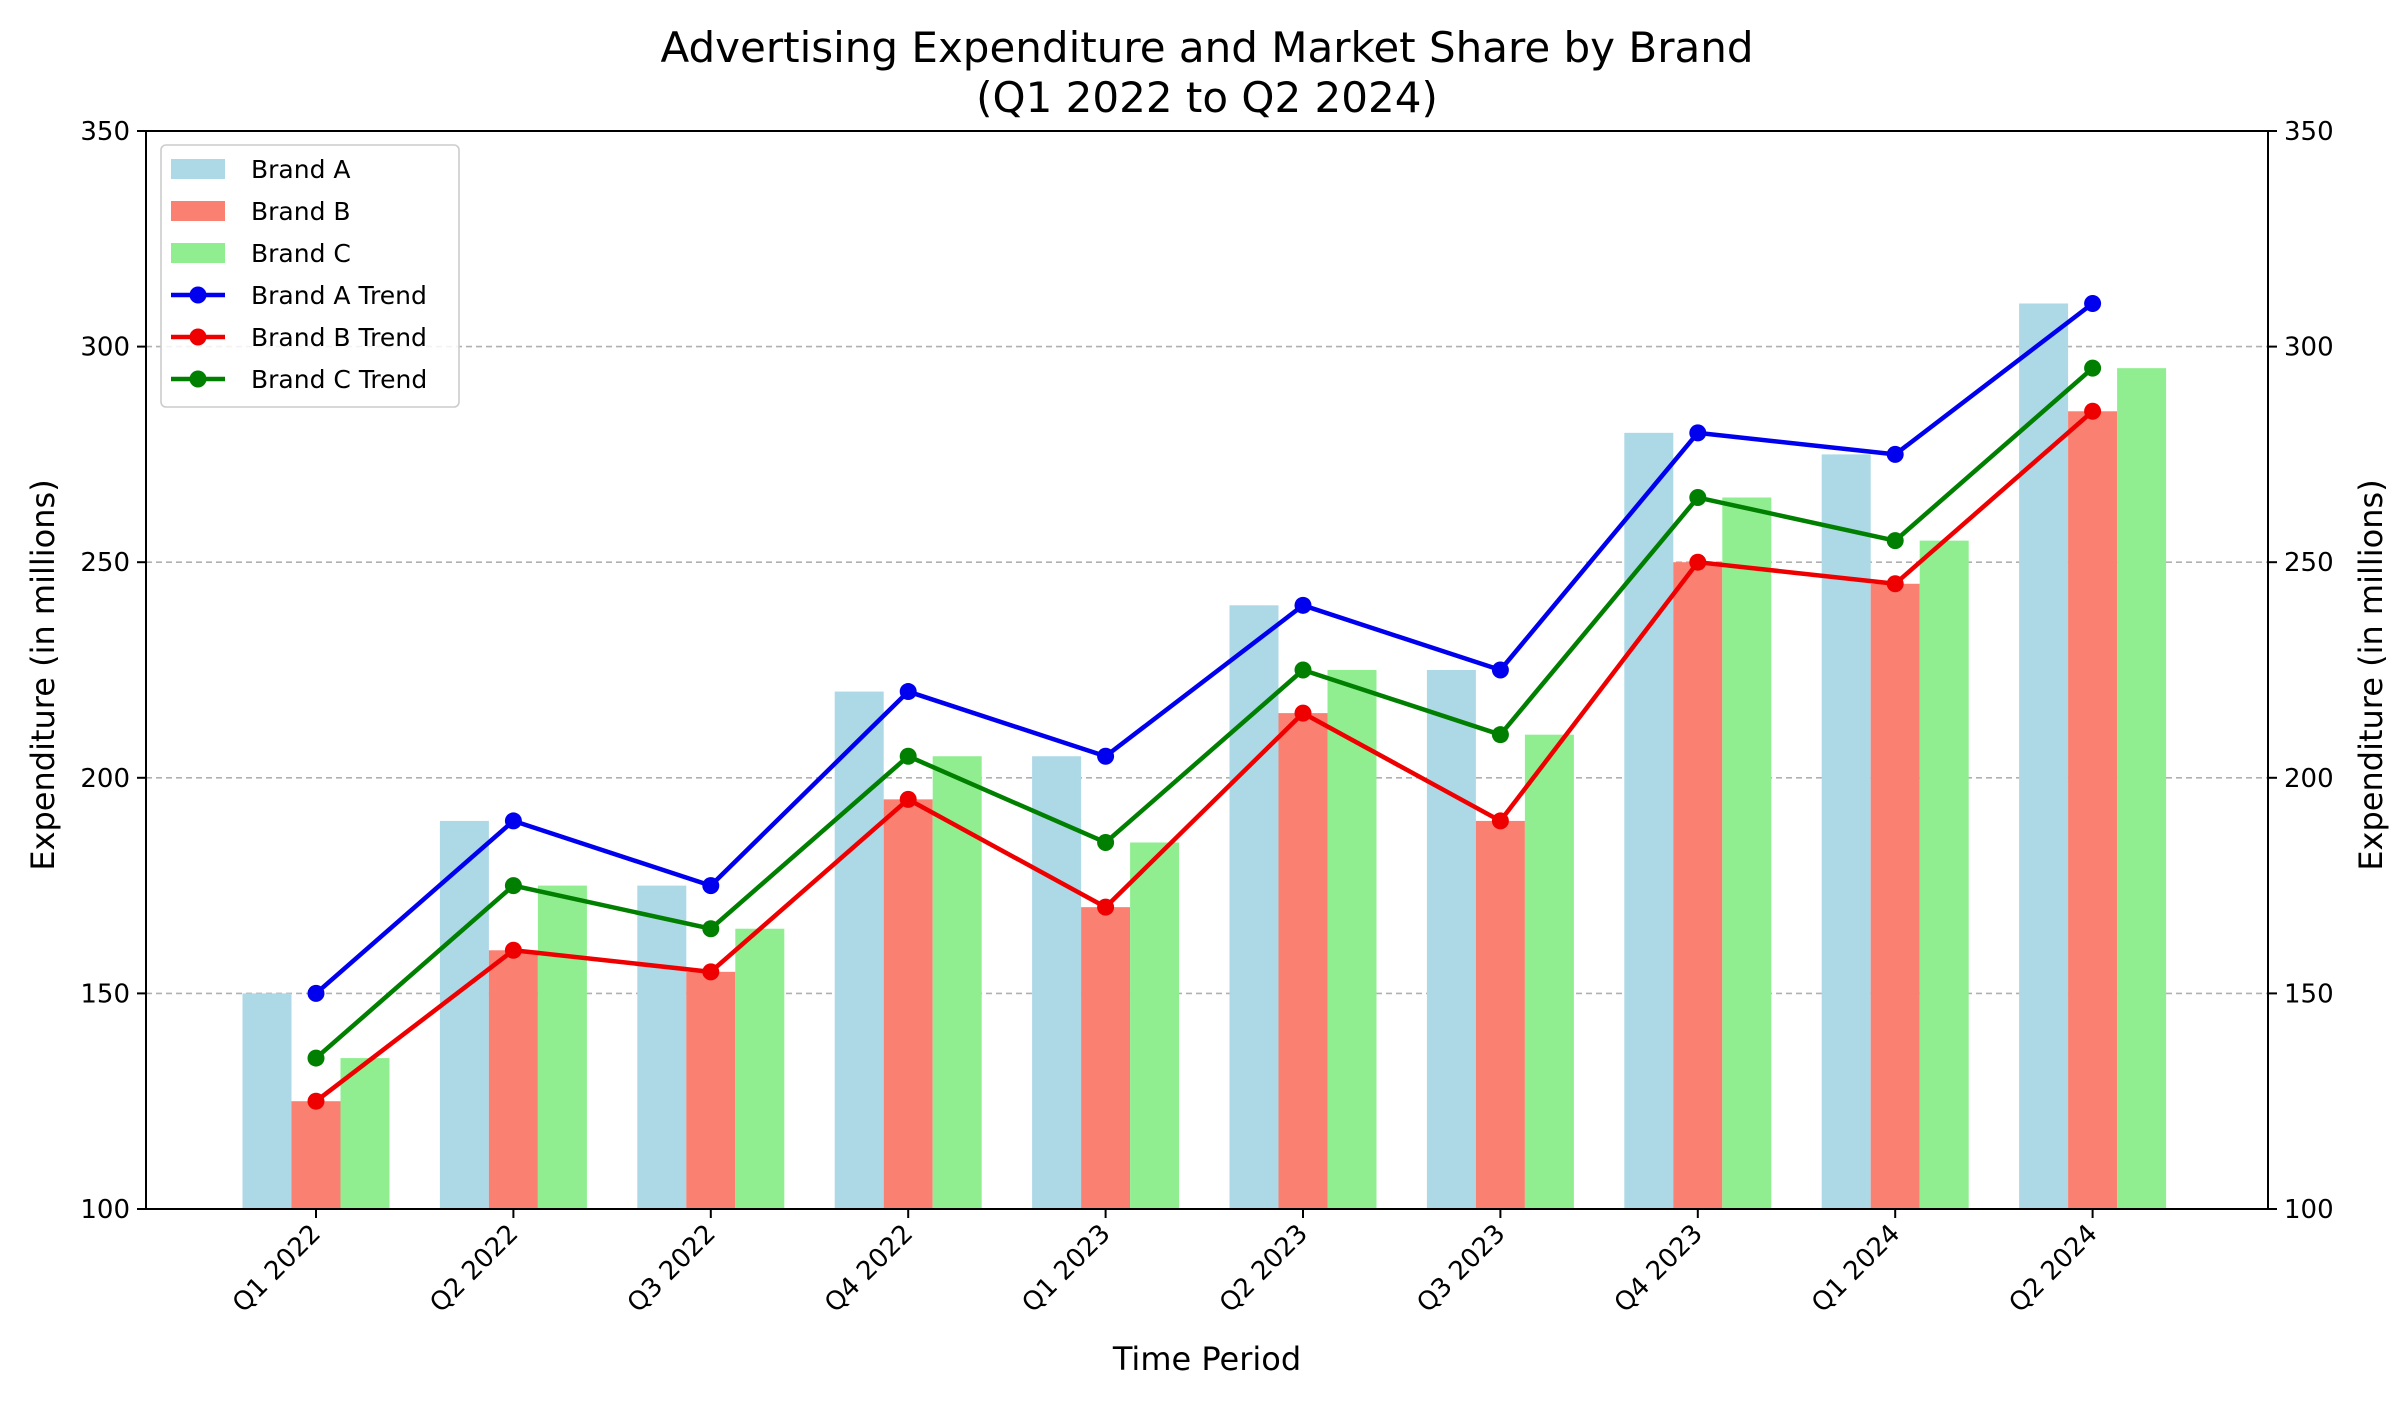 Image resolution: width=2400 pixels, height=1404 pixels. I want to click on bar-brand-b-q4-2023, so click(1698, 885).